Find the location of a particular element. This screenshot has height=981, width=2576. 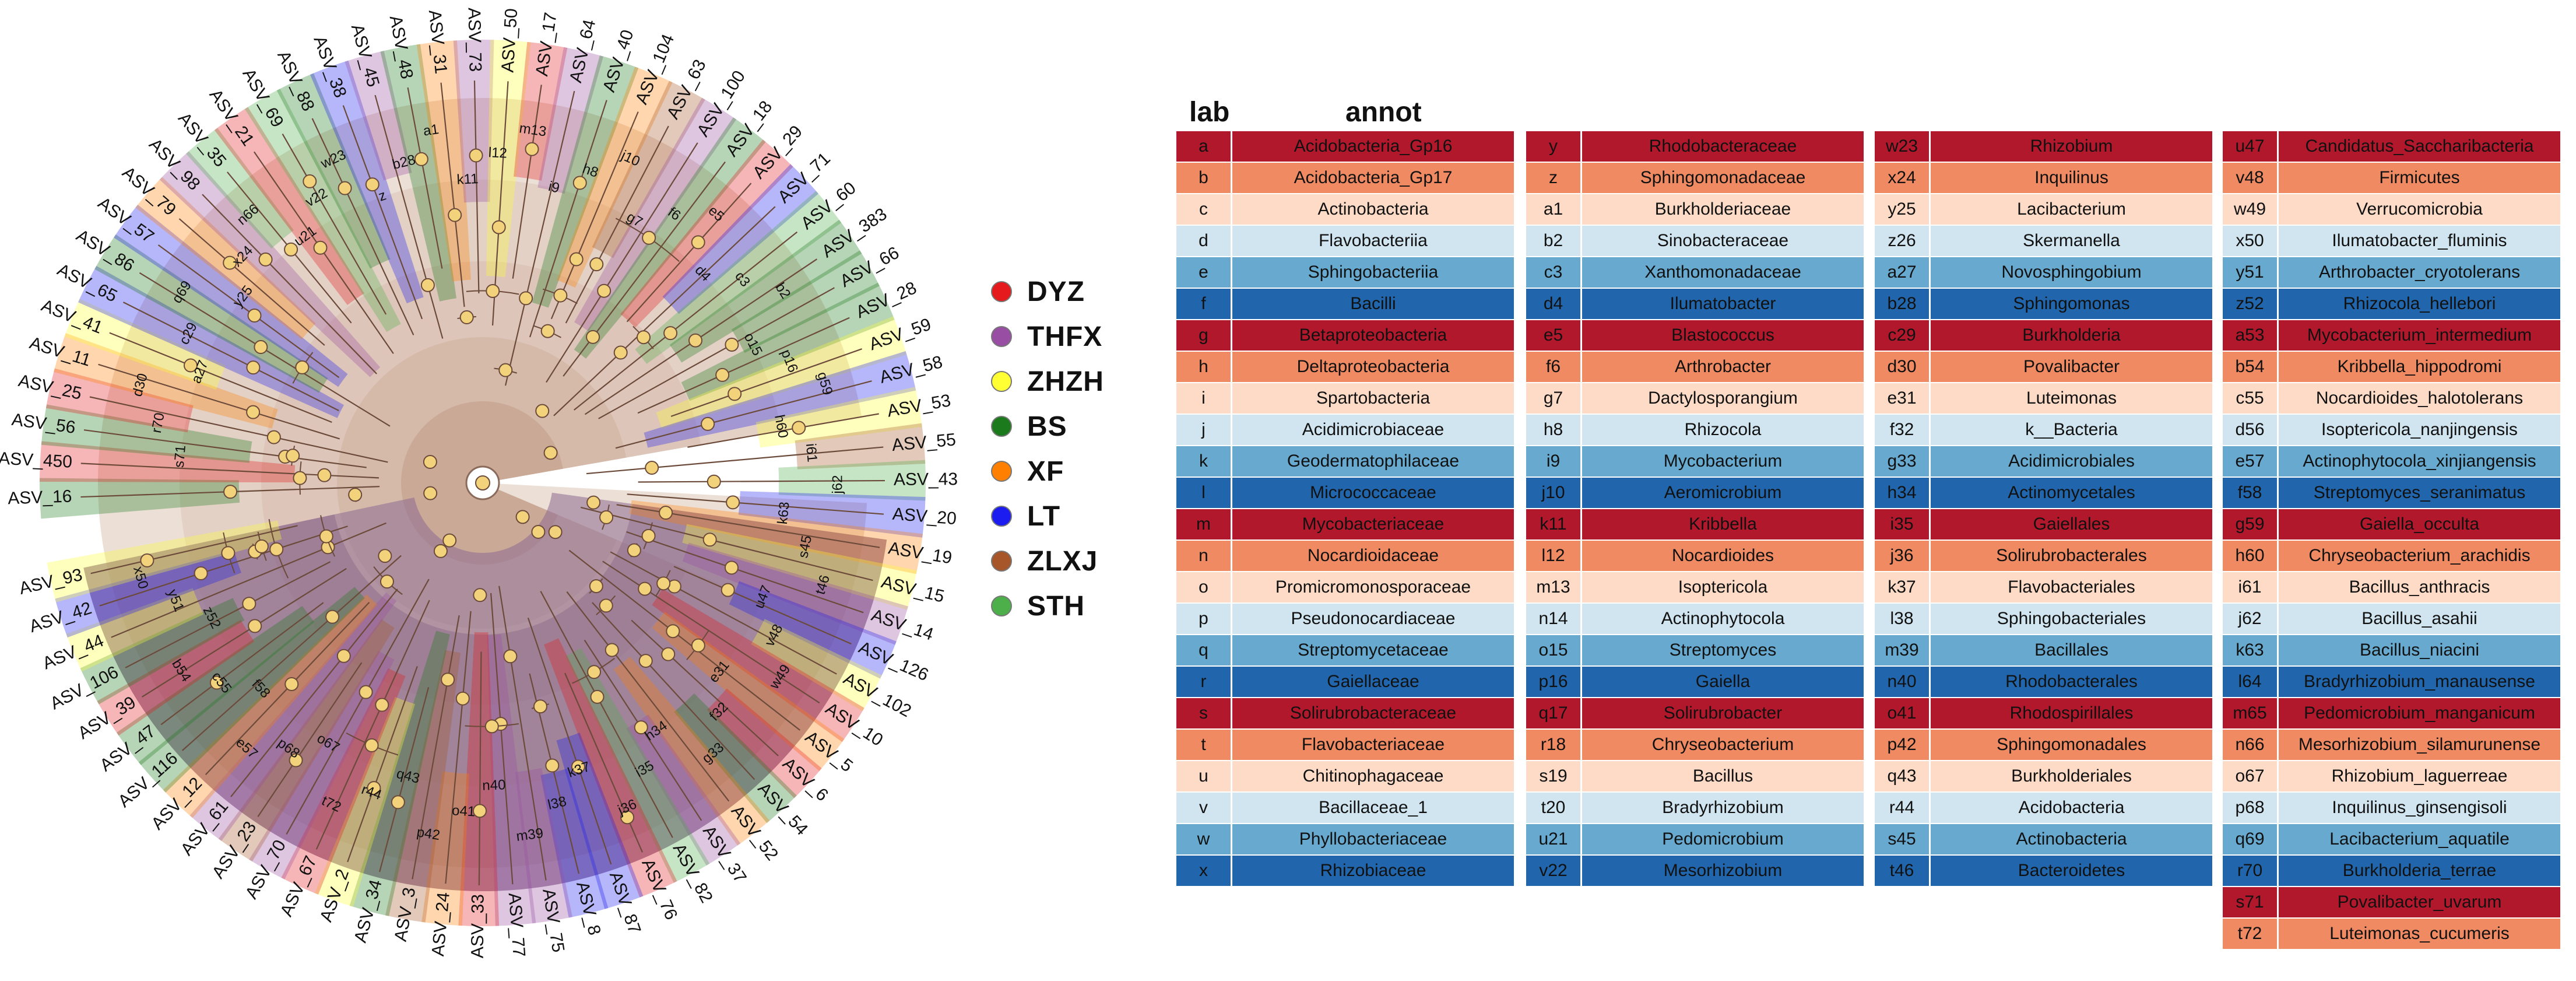

table-row: b2 Sinobacteraceae is located at coordinates (1695, 241).